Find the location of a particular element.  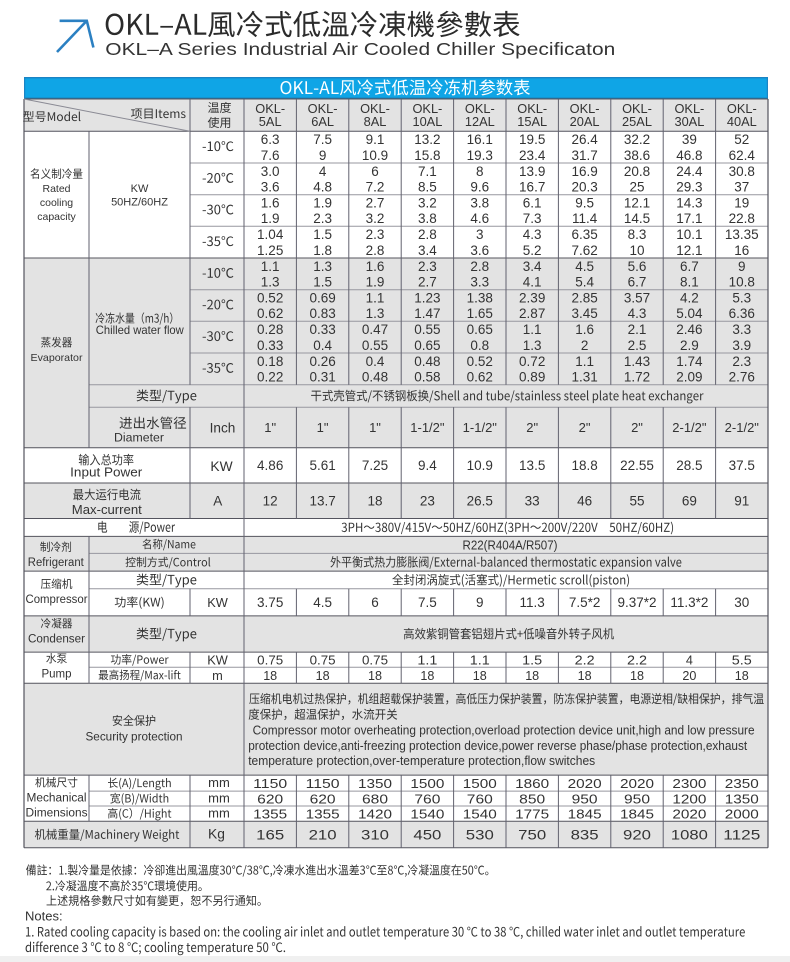

svg-text: 46 is located at coordinates (584, 501).